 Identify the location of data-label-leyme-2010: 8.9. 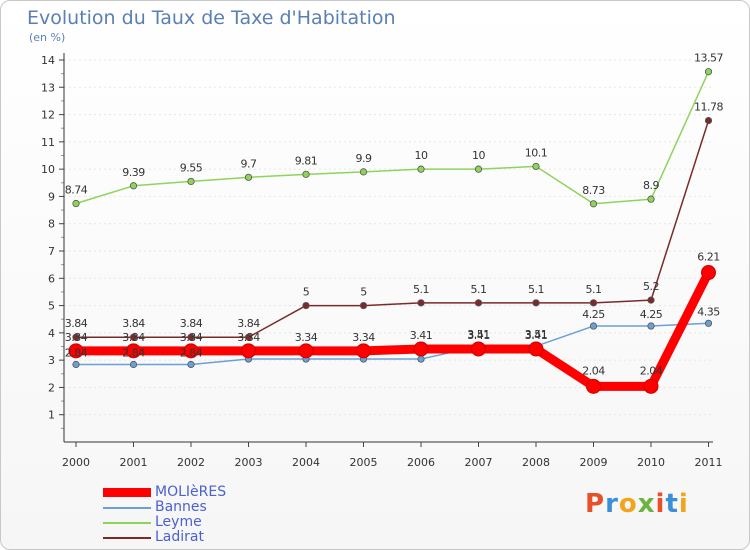
(651, 185).